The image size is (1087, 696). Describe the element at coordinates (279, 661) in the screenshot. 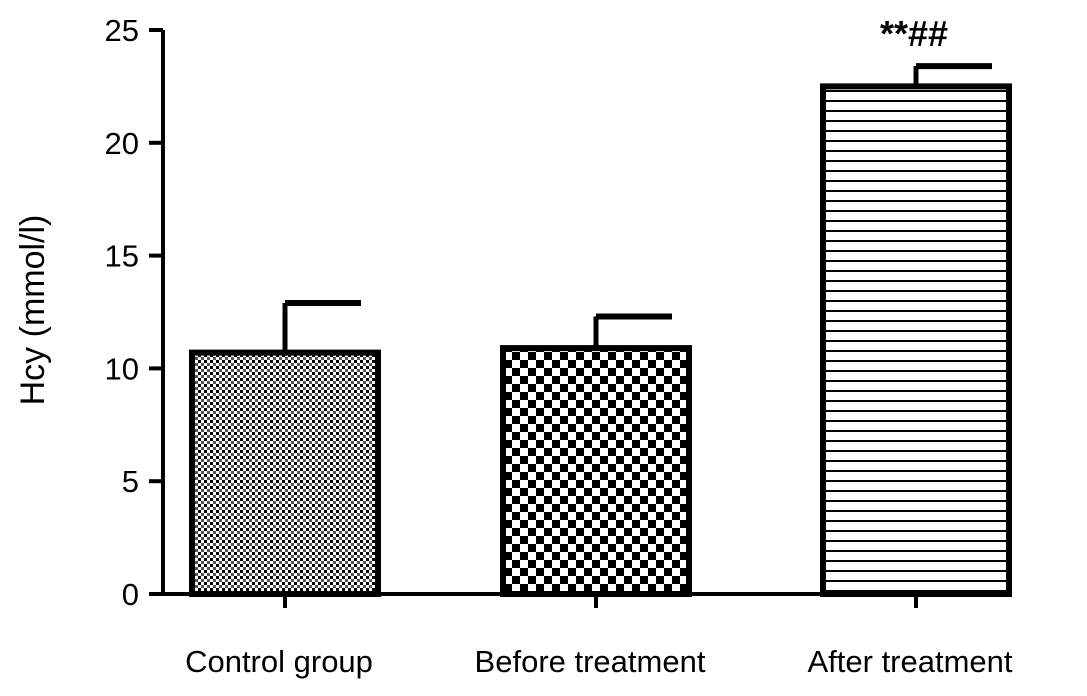

I see `x-category-label: Control group` at that location.